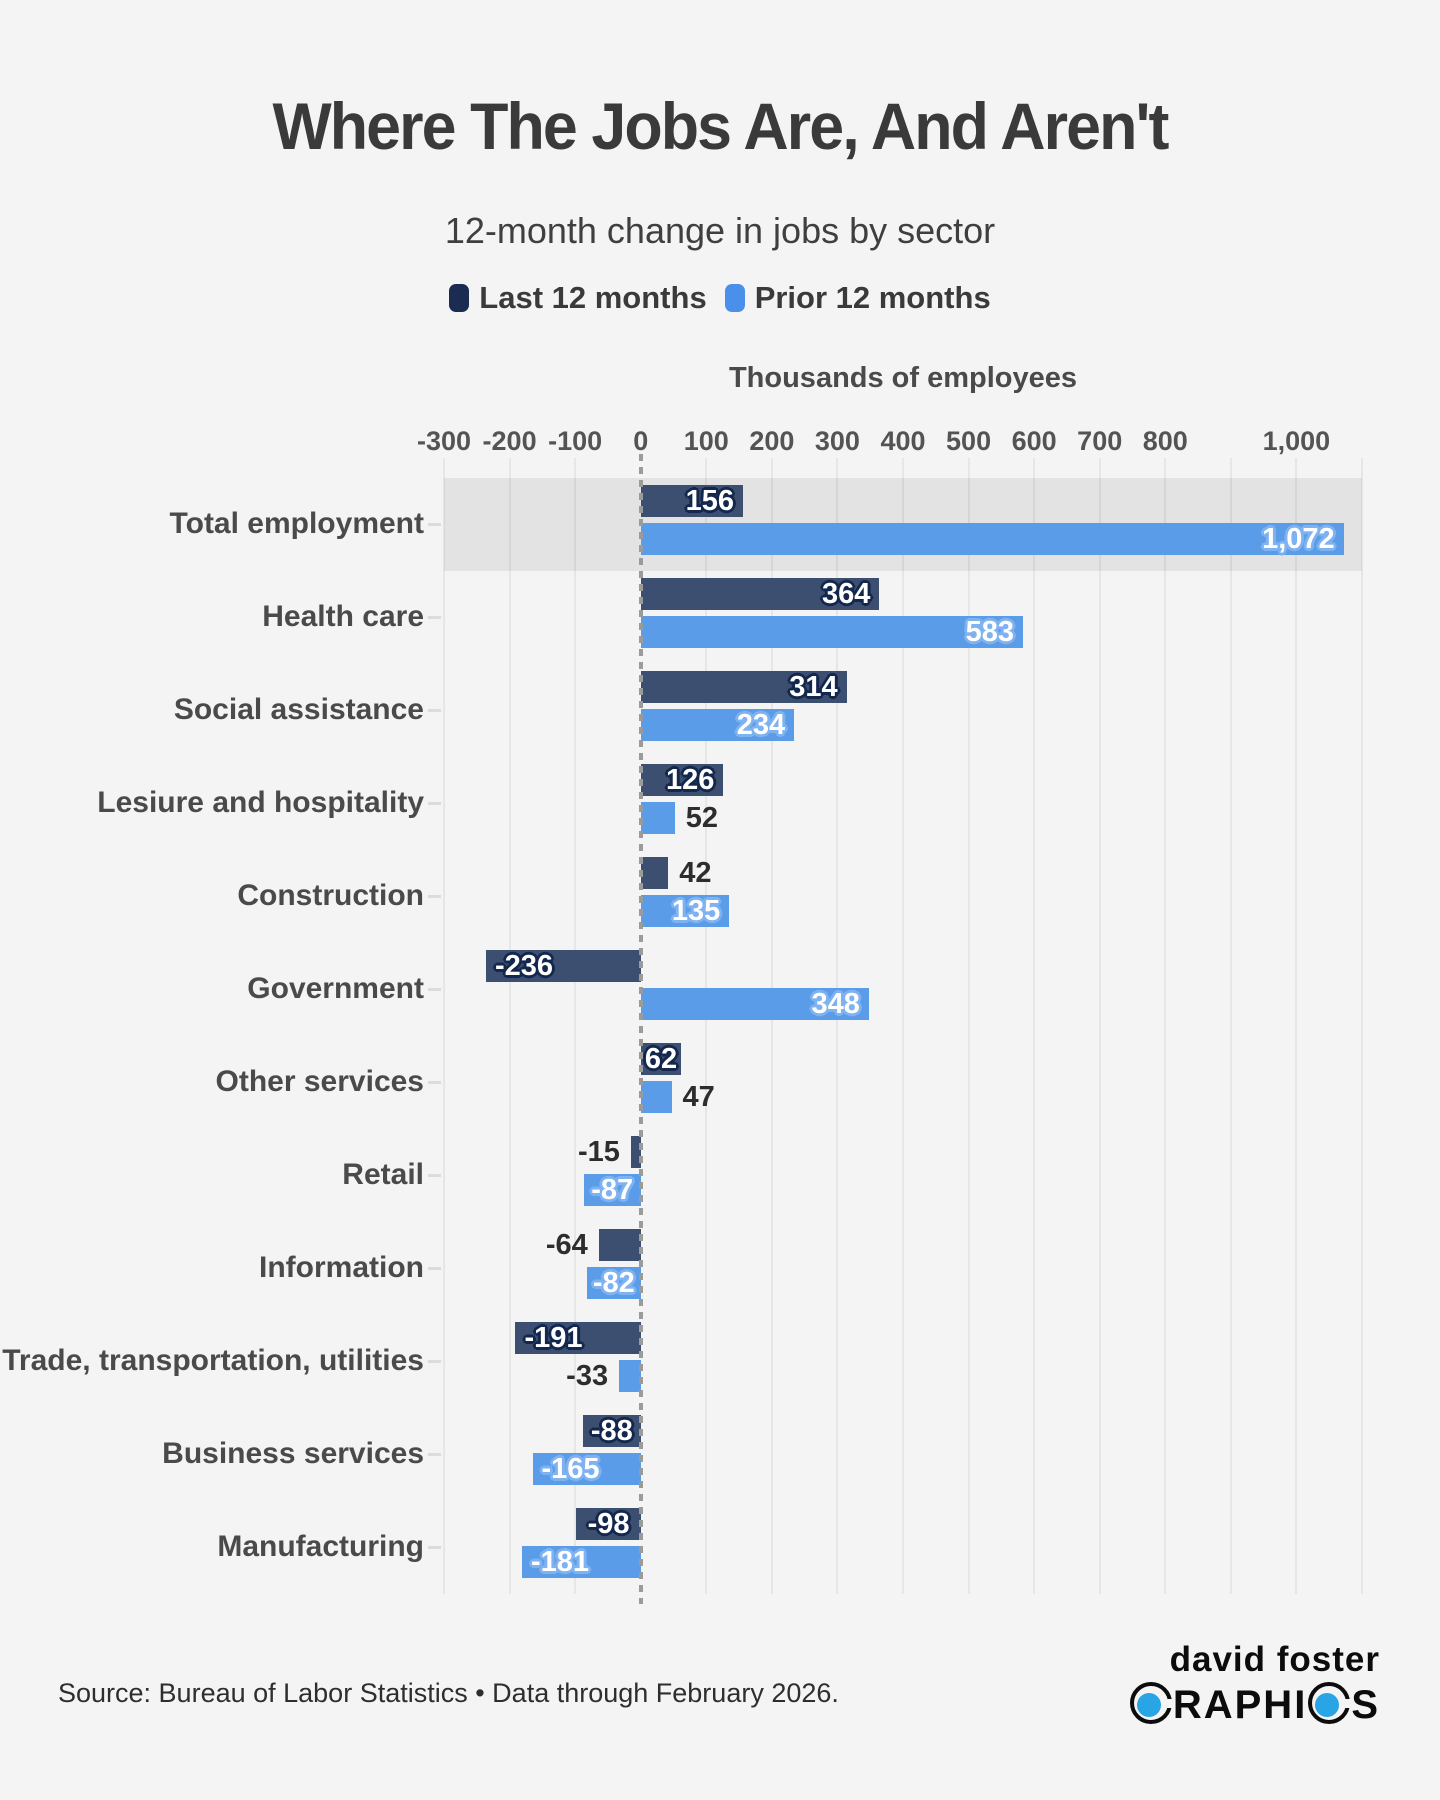 This screenshot has height=1800, width=1440. Describe the element at coordinates (1296, 441) in the screenshot. I see `x-axis-tick-label: 1,000` at that location.